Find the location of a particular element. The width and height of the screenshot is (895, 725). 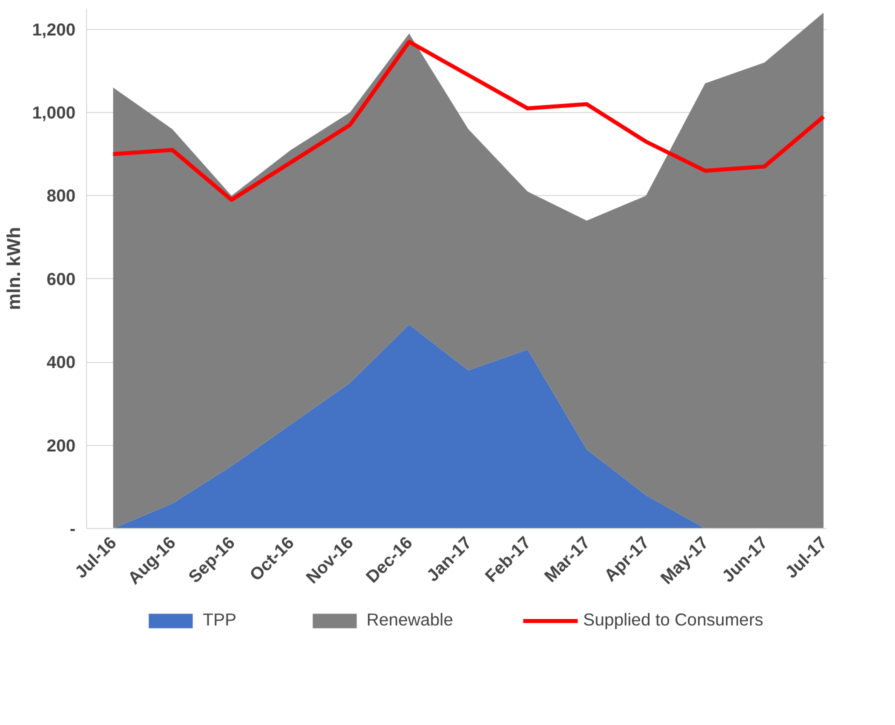

y-tick-label: - is located at coordinates (73, 528).